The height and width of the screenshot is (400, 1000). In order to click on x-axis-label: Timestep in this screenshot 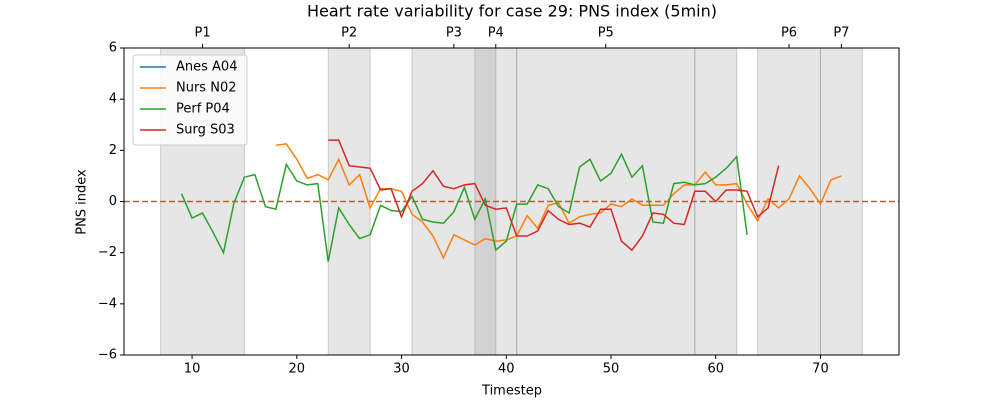, I will do `click(511, 391)`.